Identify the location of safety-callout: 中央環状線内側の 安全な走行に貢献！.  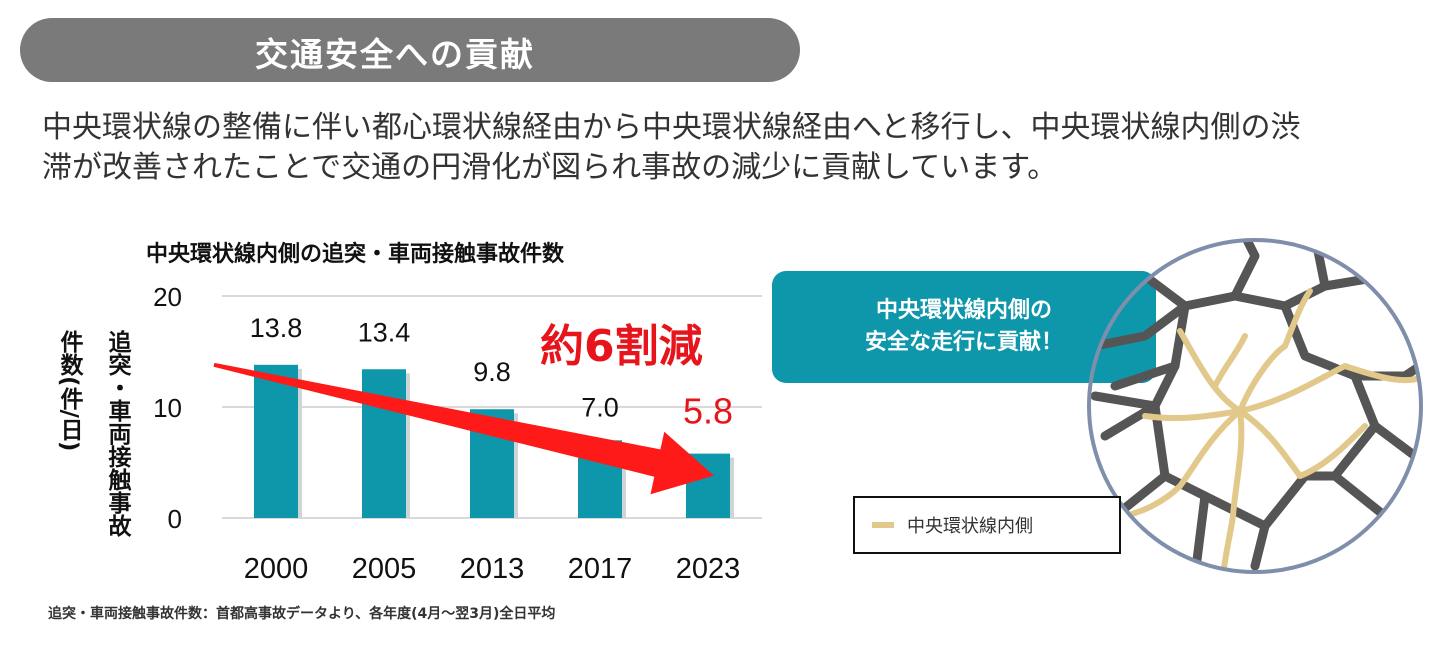
(964, 327).